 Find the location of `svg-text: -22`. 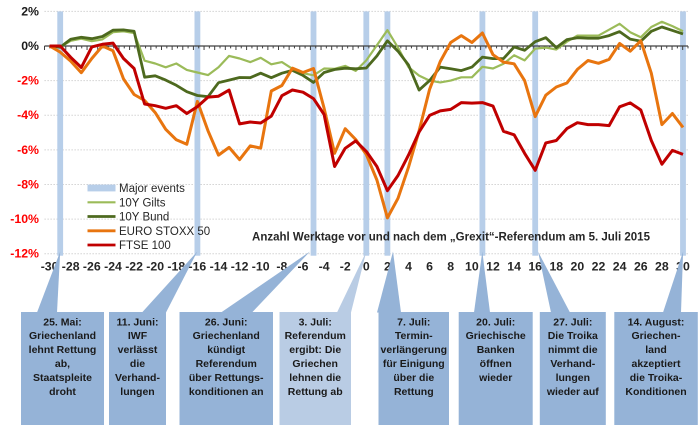

svg-text: -22 is located at coordinates (134, 267).